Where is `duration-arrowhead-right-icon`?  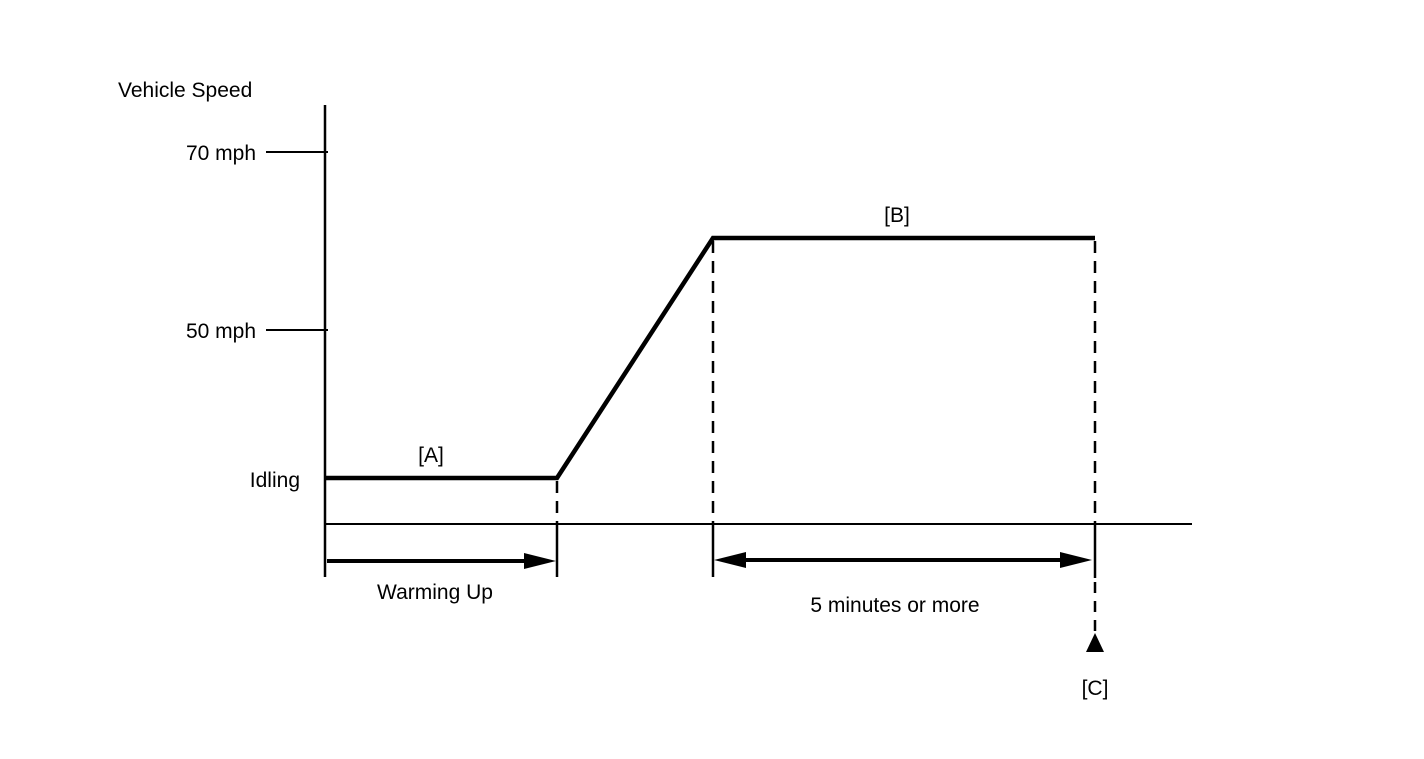
duration-arrowhead-right-icon is located at coordinates (1076, 560).